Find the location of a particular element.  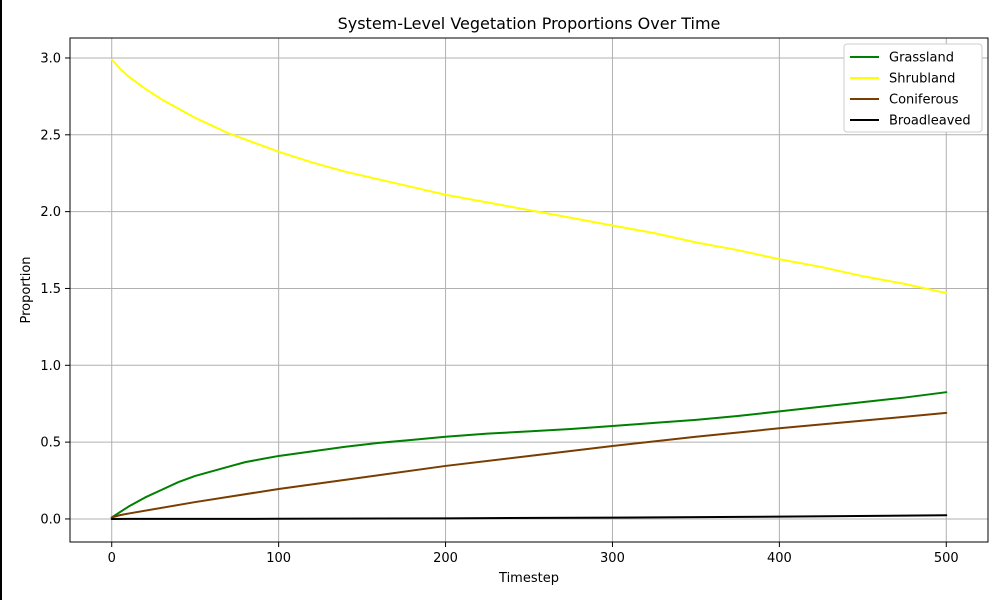

x-axis-ticks: 0 100 200 300 400 500 is located at coordinates (533, 554).